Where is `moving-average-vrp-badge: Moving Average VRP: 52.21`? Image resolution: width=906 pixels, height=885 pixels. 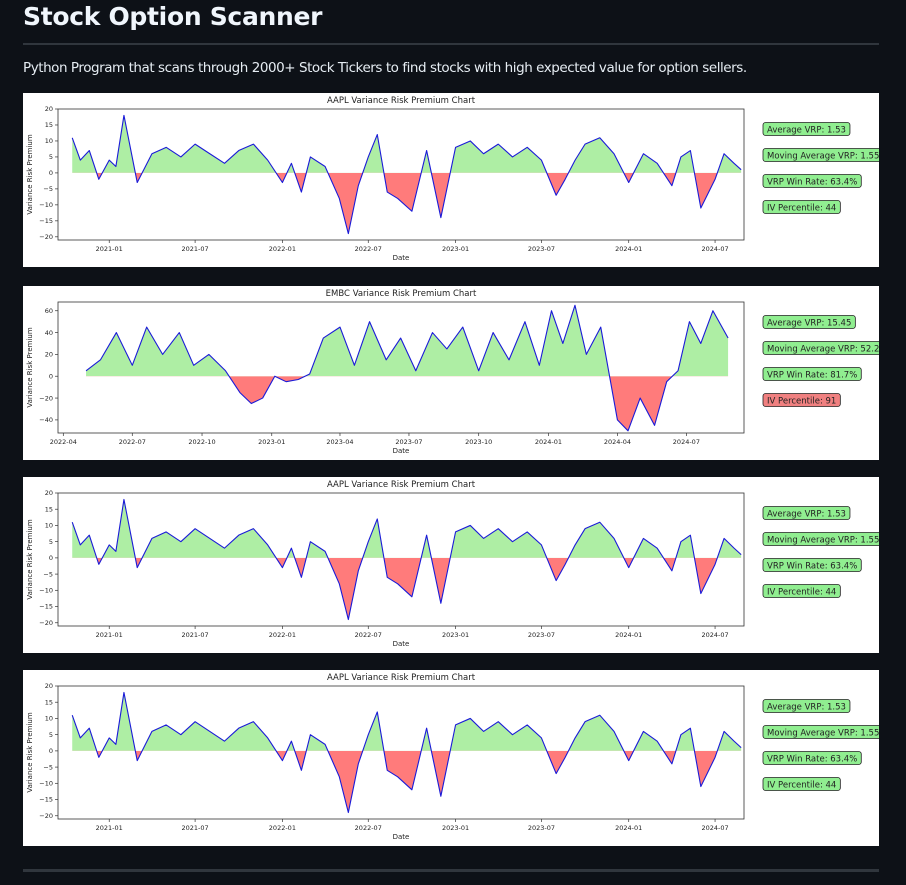 moving-average-vrp-badge: Moving Average VRP: 52.21 is located at coordinates (820, 348).